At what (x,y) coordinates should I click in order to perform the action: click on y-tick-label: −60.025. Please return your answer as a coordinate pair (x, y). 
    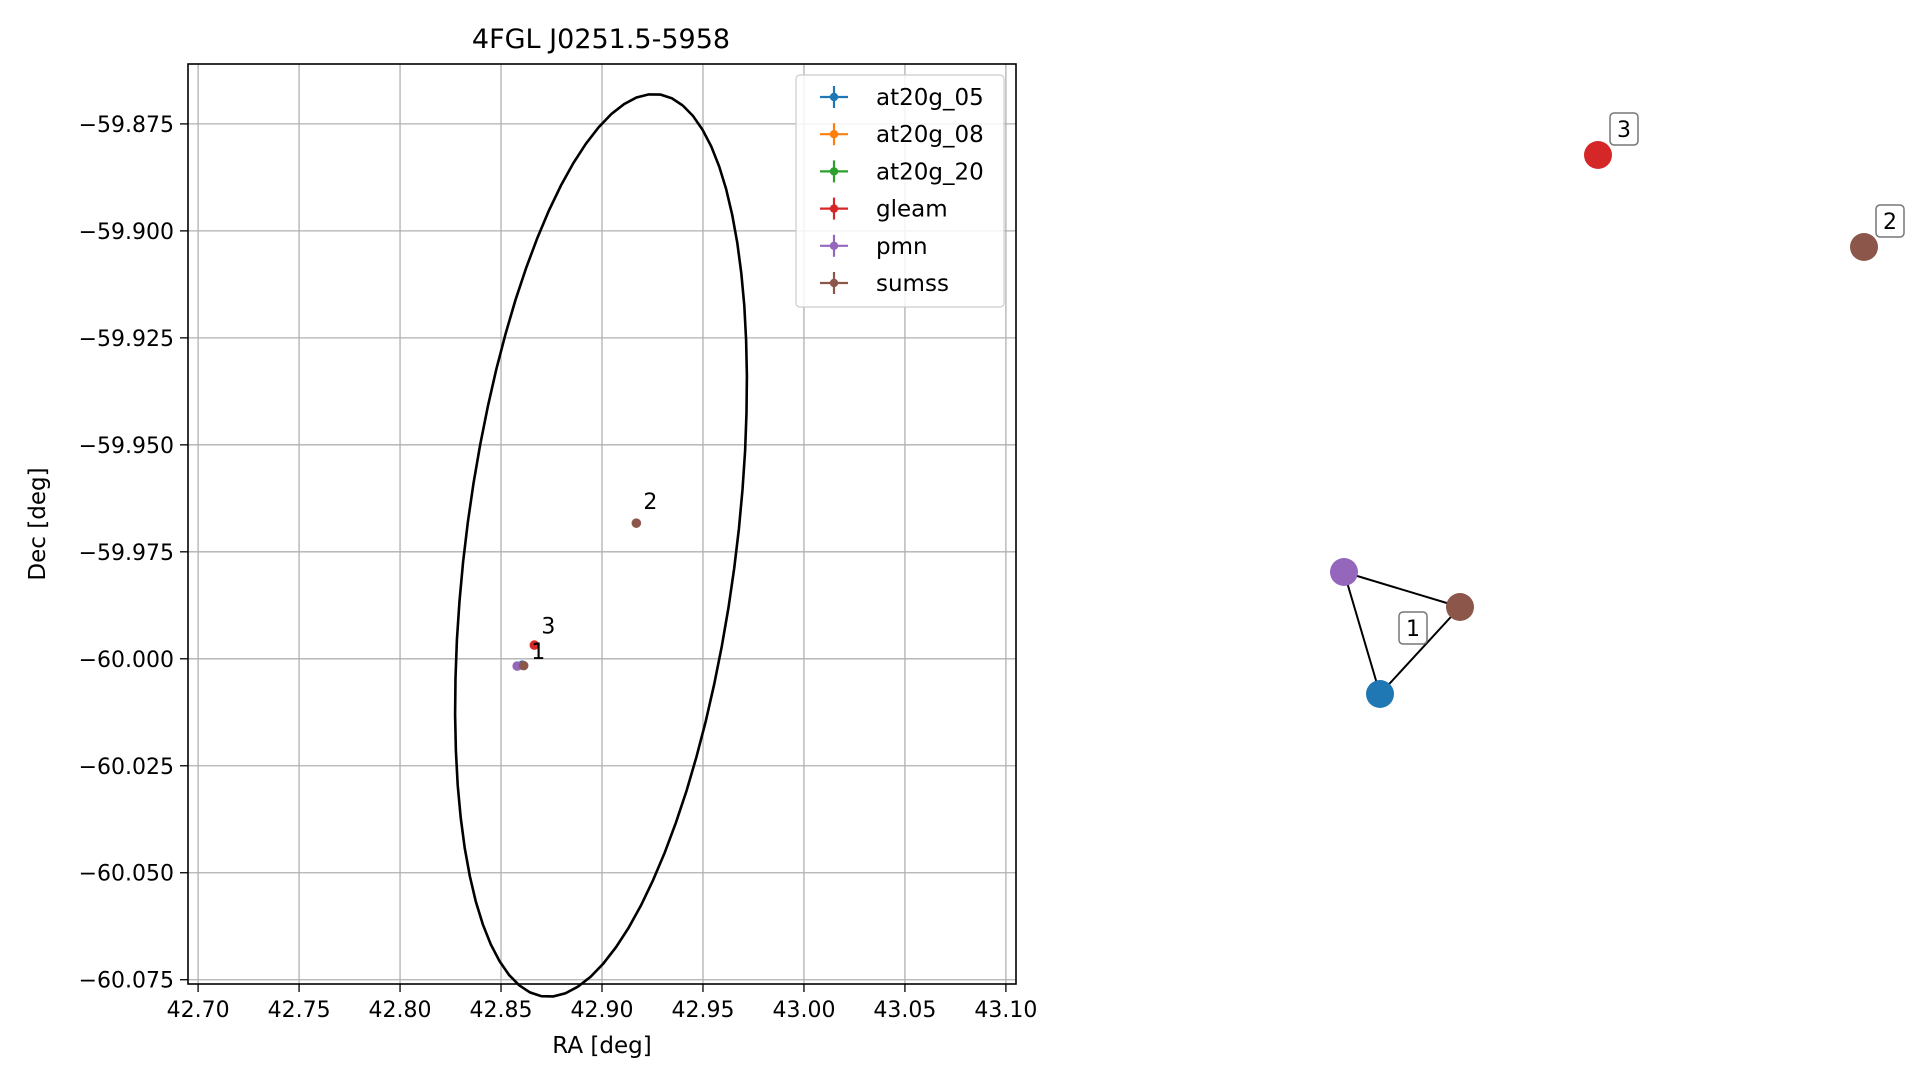
    Looking at the image, I should click on (126, 767).